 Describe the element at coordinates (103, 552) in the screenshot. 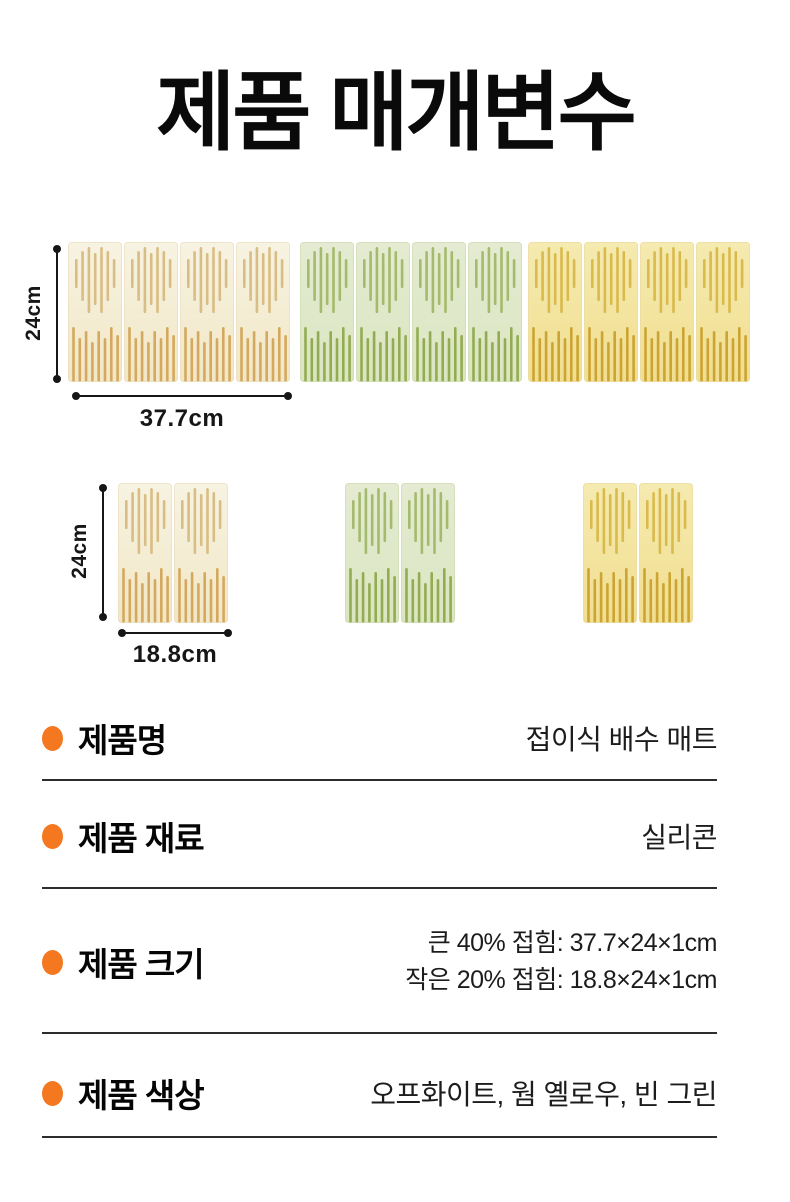

I see `small-height-dimension-line` at that location.